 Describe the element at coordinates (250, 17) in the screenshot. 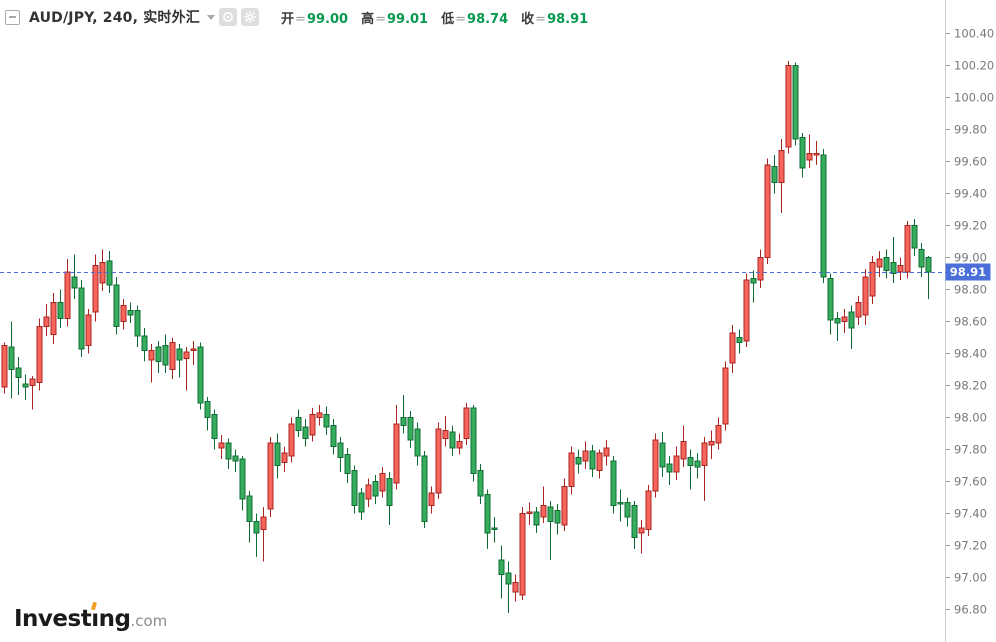

I see `gear-icon` at that location.